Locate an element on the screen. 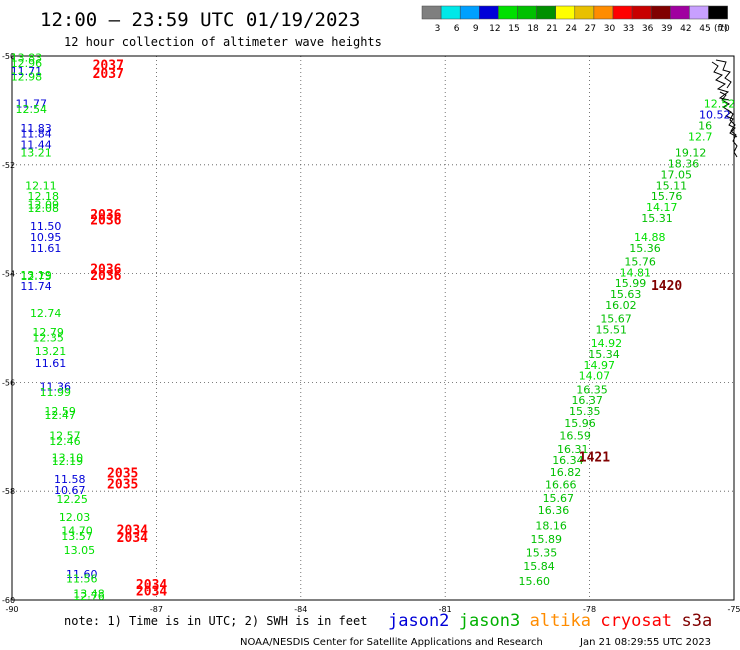 The image size is (740, 650). wave-height-label: 15.99 is located at coordinates (631, 283).